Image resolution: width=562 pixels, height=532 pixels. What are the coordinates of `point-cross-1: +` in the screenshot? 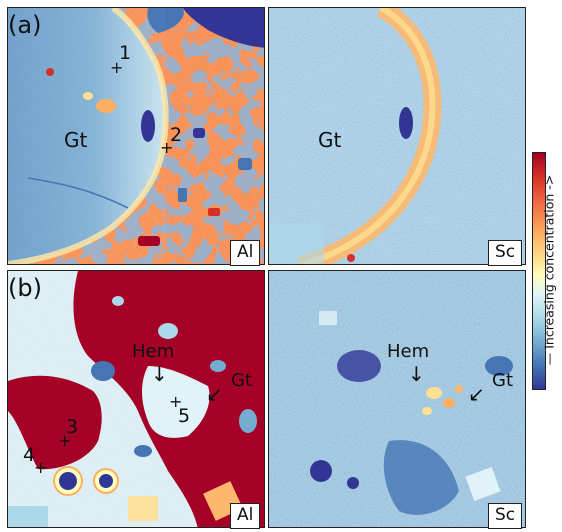 It's located at (117, 67).